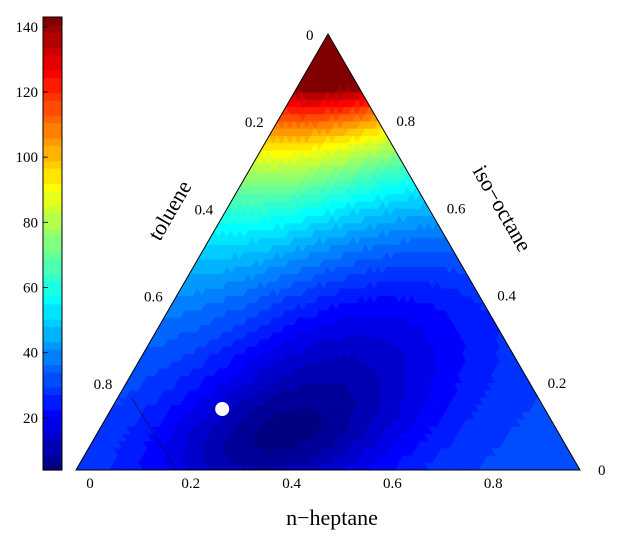 The height and width of the screenshot is (540, 623). What do you see at coordinates (310, 36) in the screenshot?
I see `apex-tick-label: 0` at bounding box center [310, 36].